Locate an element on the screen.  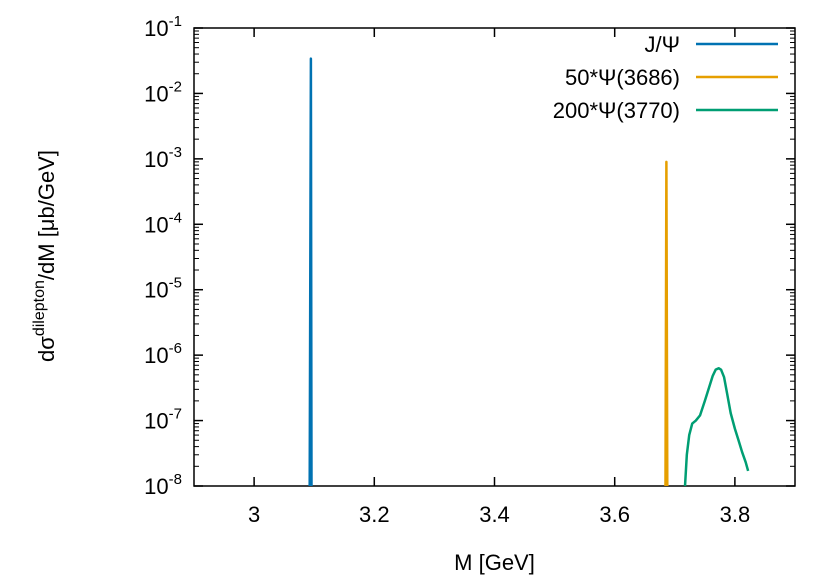
y-axis-title-base: dσ is located at coordinates (46, 349).